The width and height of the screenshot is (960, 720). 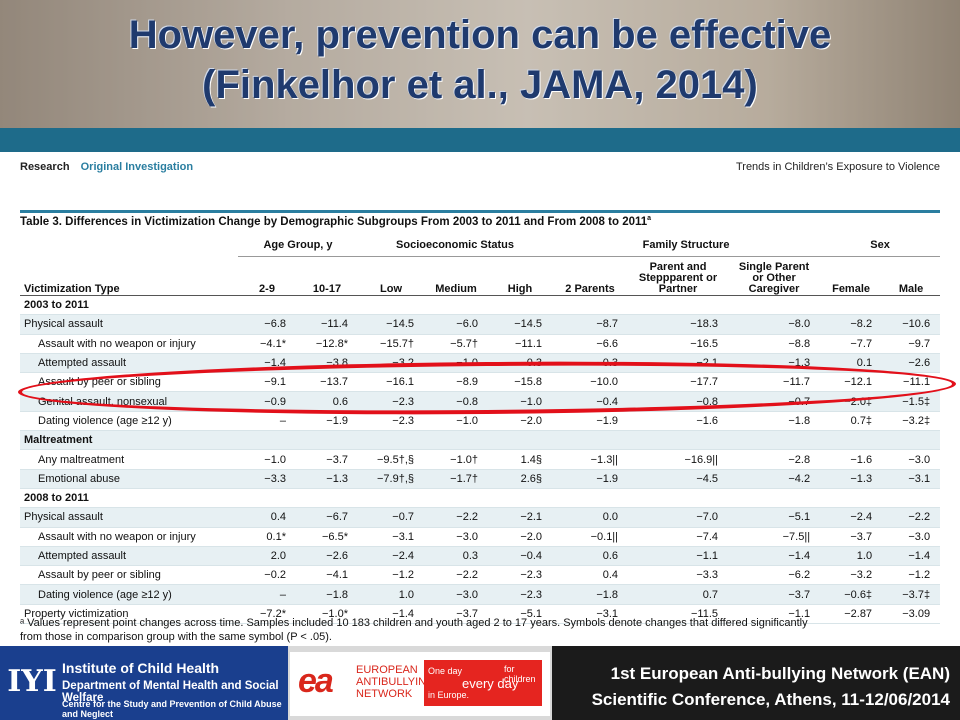 What do you see at coordinates (480, 140) in the screenshot?
I see `article-top-bar` at bounding box center [480, 140].